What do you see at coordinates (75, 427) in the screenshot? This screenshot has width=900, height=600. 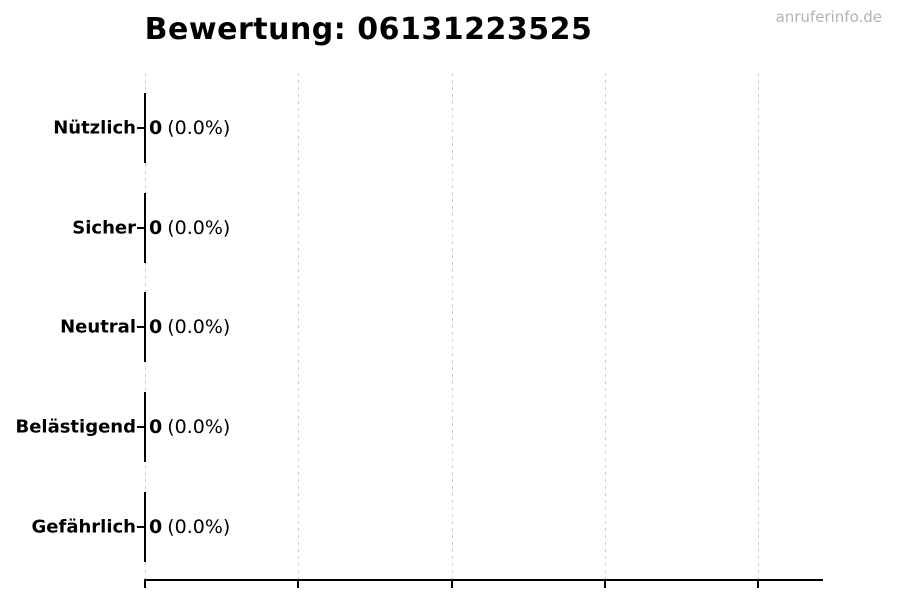 I see `category-label: Belästigend` at bounding box center [75, 427].